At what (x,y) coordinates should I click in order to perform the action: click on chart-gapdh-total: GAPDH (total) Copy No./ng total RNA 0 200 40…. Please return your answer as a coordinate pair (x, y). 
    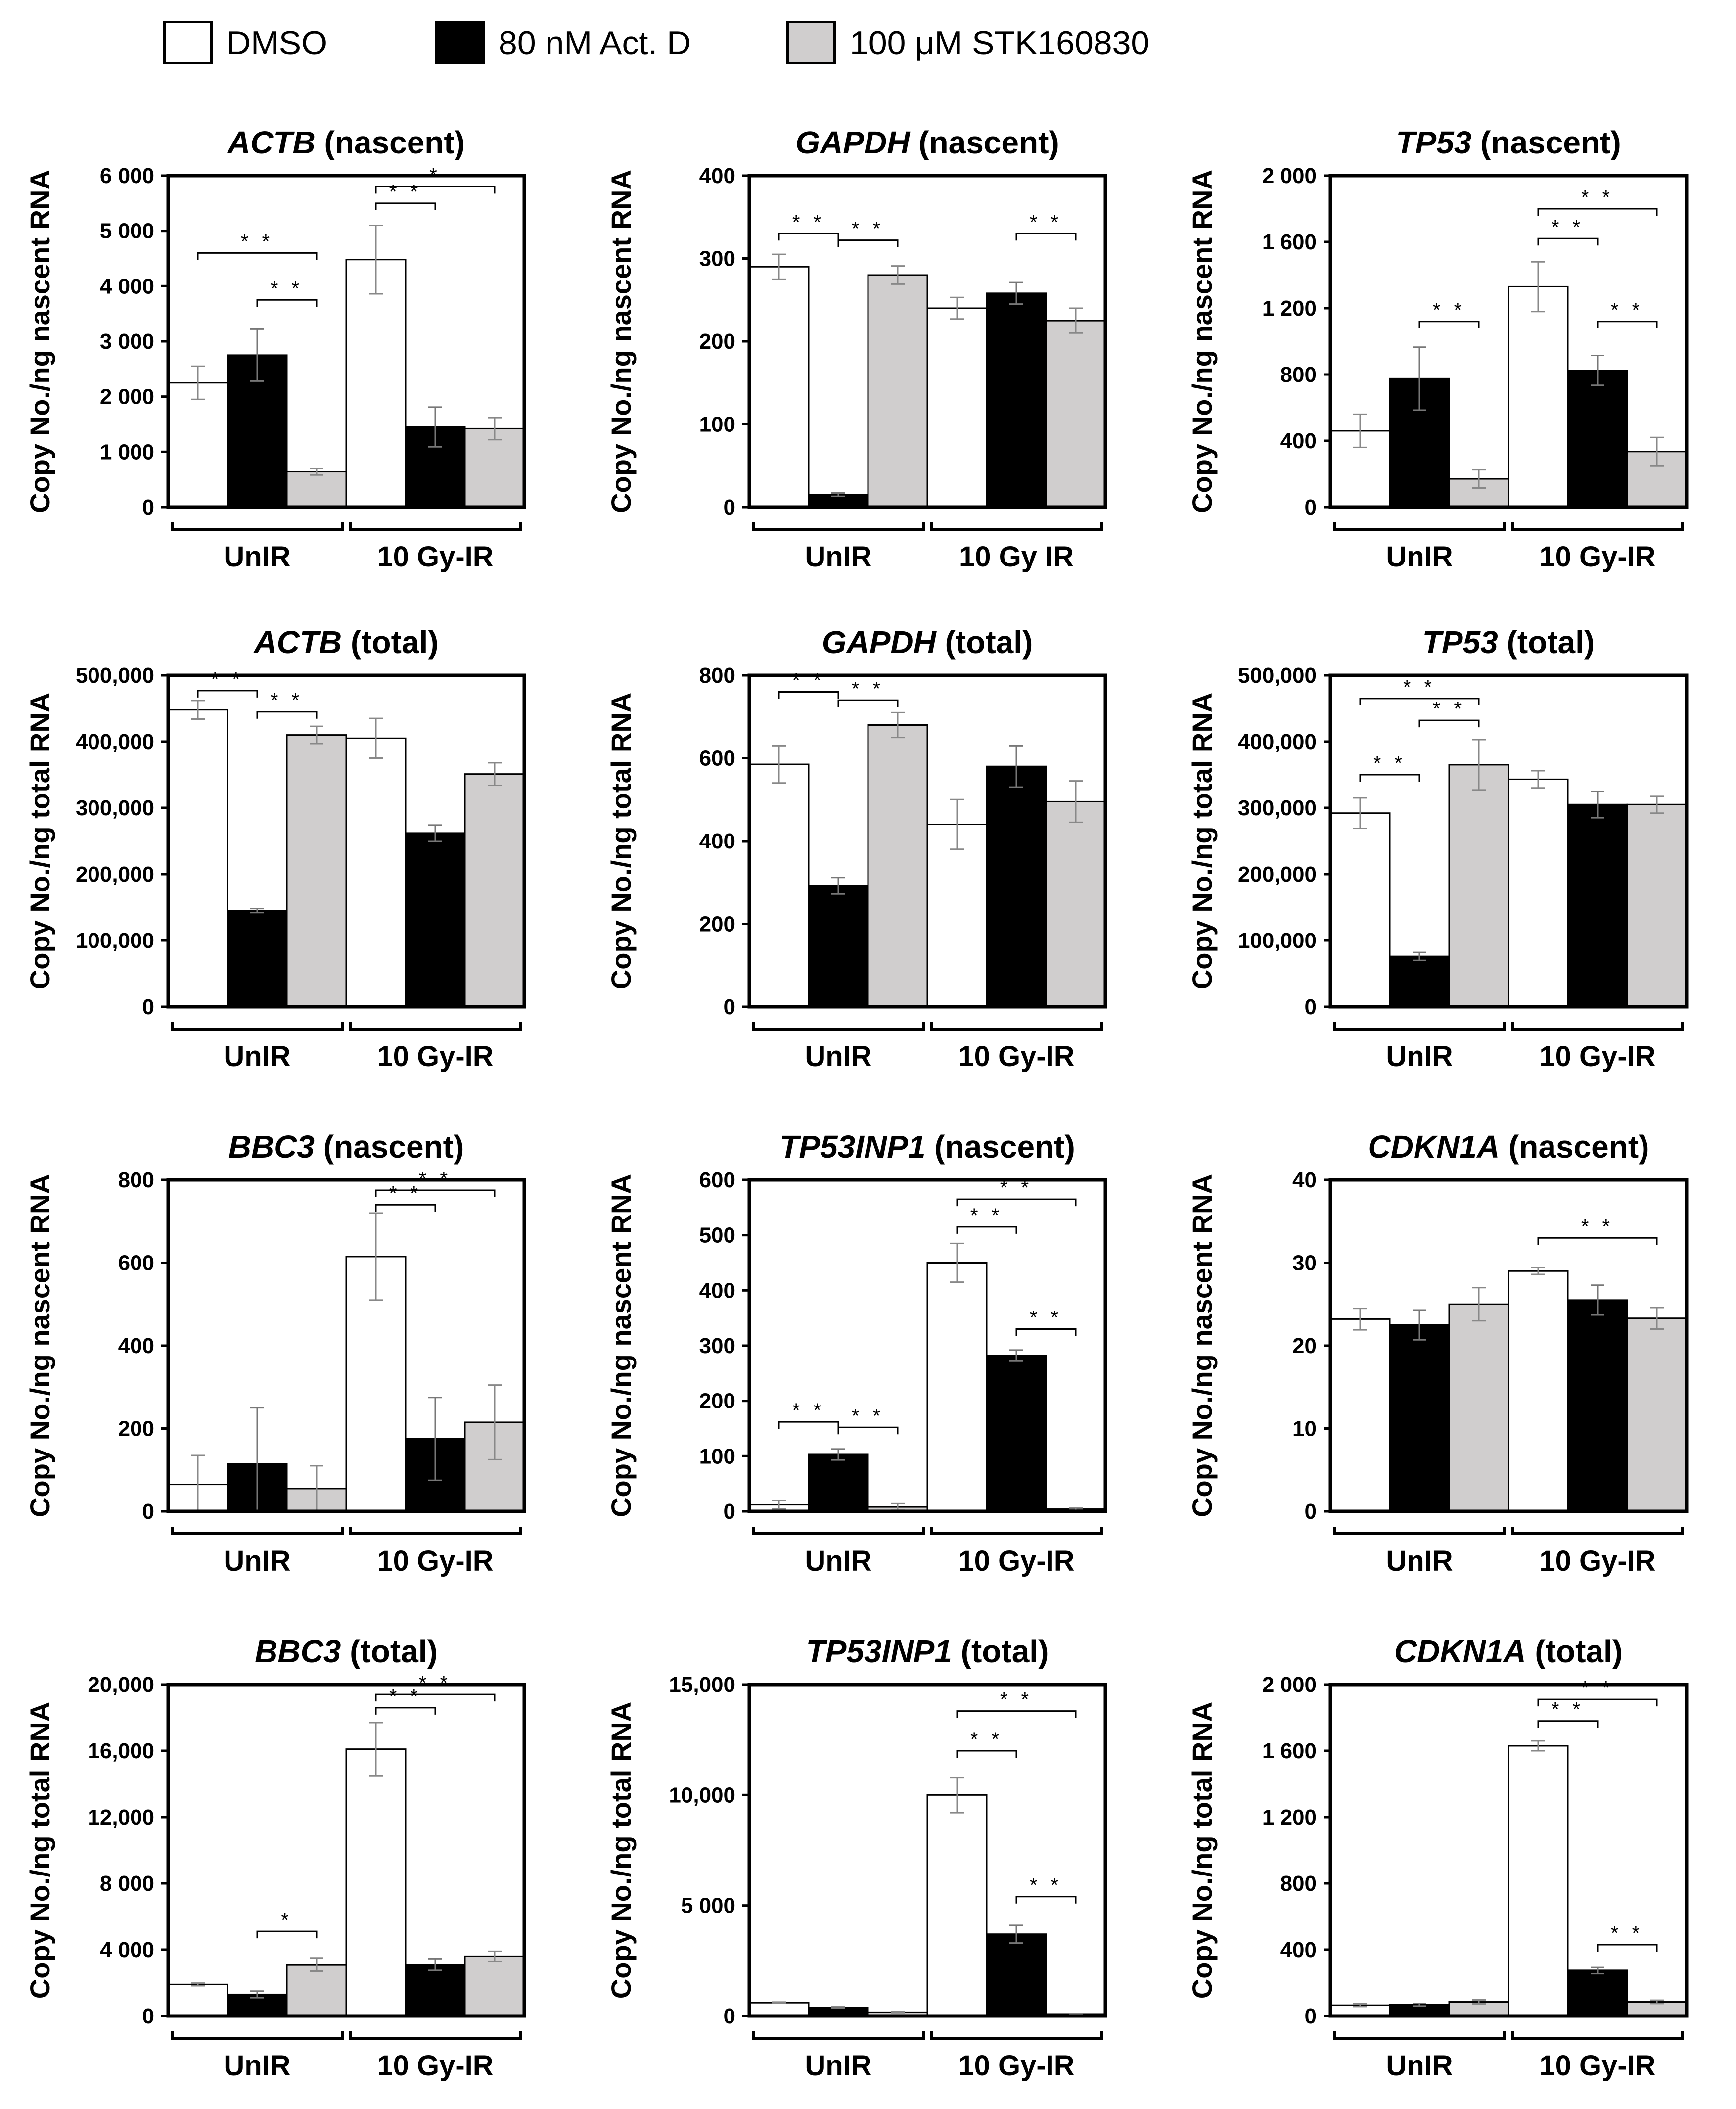
    Looking at the image, I should click on (856, 848).